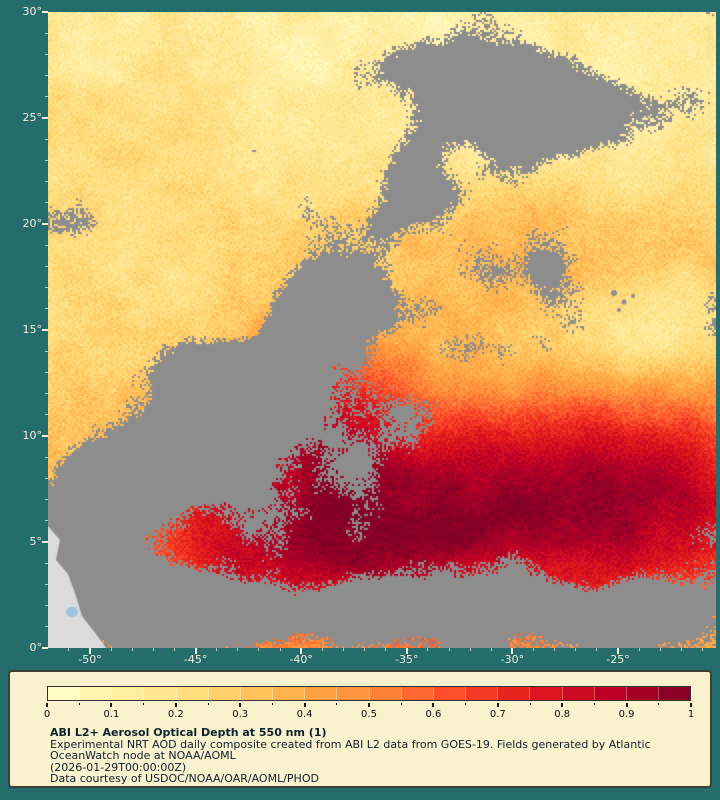 The height and width of the screenshot is (800, 720). Describe the element at coordinates (562, 714) in the screenshot. I see `colorbar-tick-label: 0.8` at that location.